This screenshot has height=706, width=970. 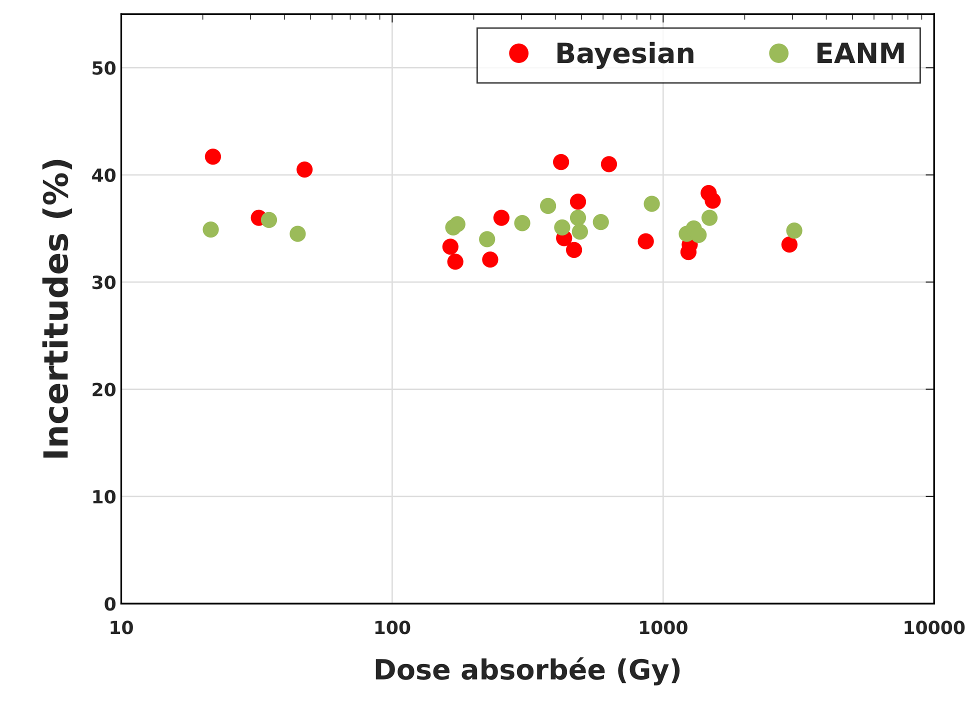 I want to click on x-tick-label: 10000, so click(x=934, y=627).